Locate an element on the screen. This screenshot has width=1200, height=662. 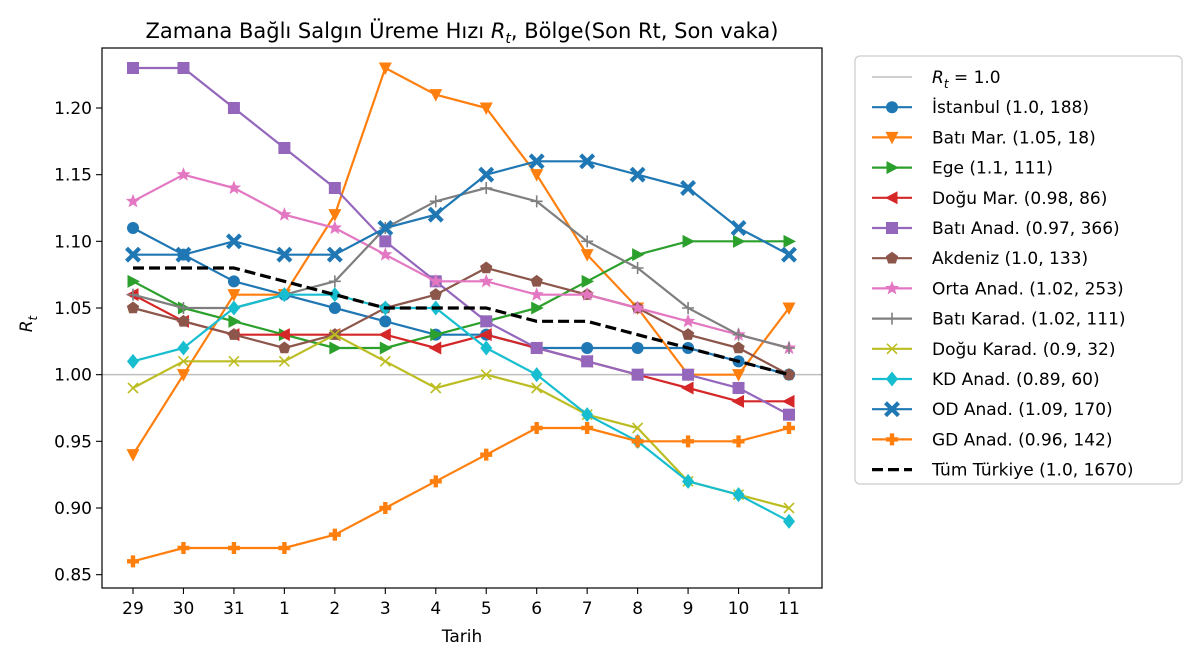
legend-label: İstanbul (1.0, 188) is located at coordinates (1010, 107).